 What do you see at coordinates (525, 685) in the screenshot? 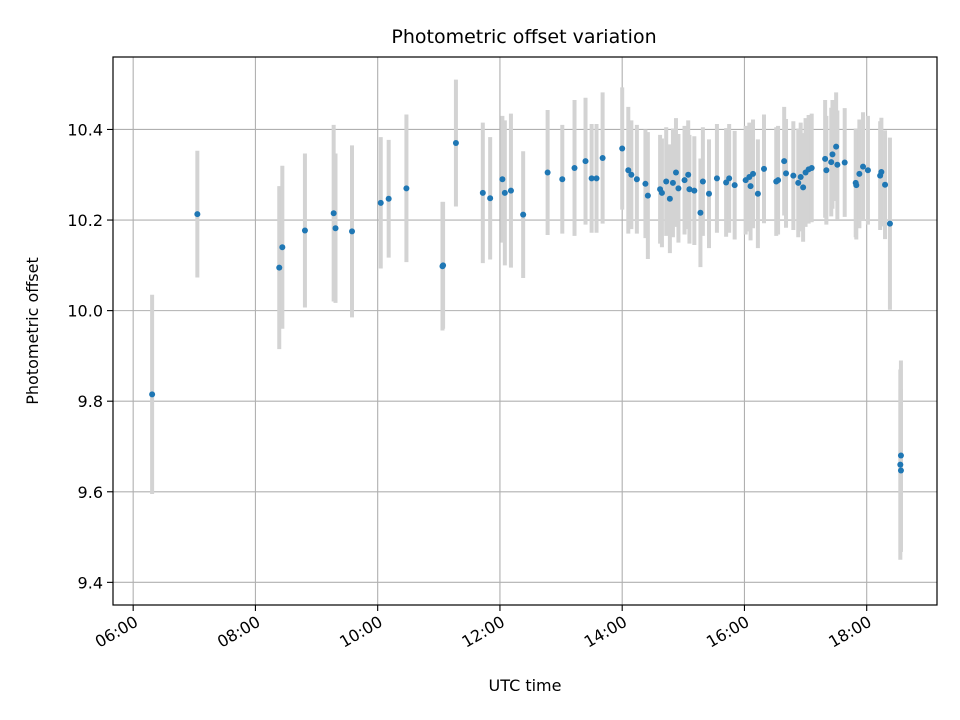
I see `x-axis-label: UTC time` at bounding box center [525, 685].